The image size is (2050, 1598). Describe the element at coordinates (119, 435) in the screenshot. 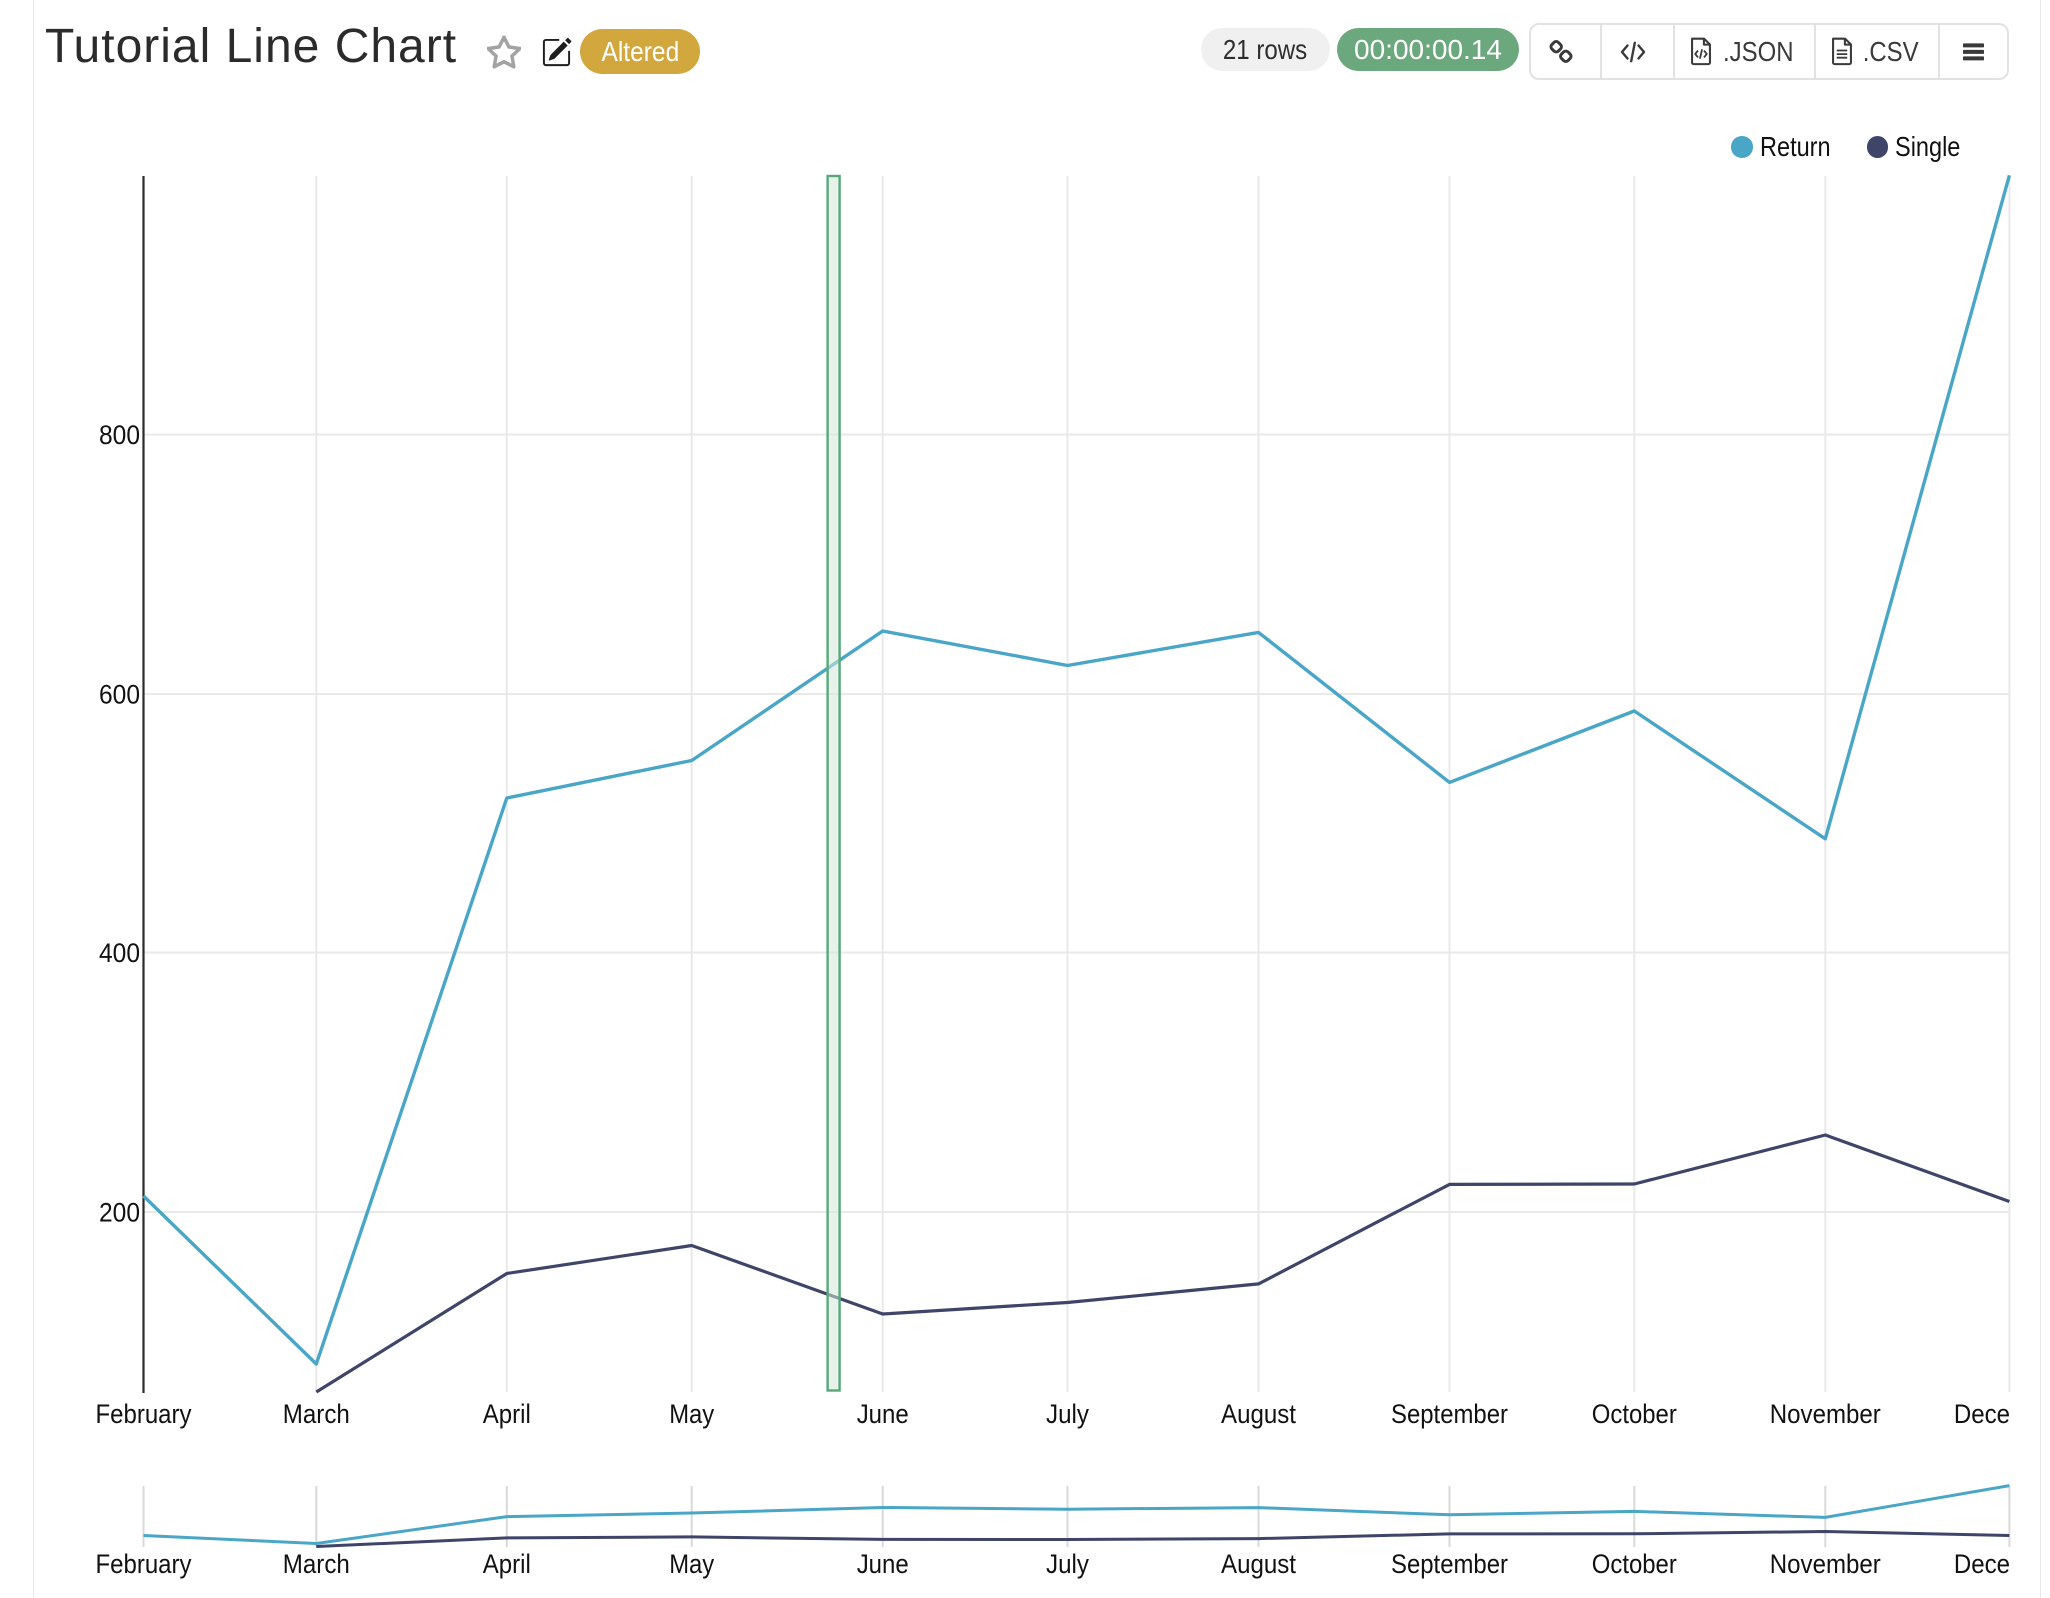

I see `svg-text: 800` at that location.